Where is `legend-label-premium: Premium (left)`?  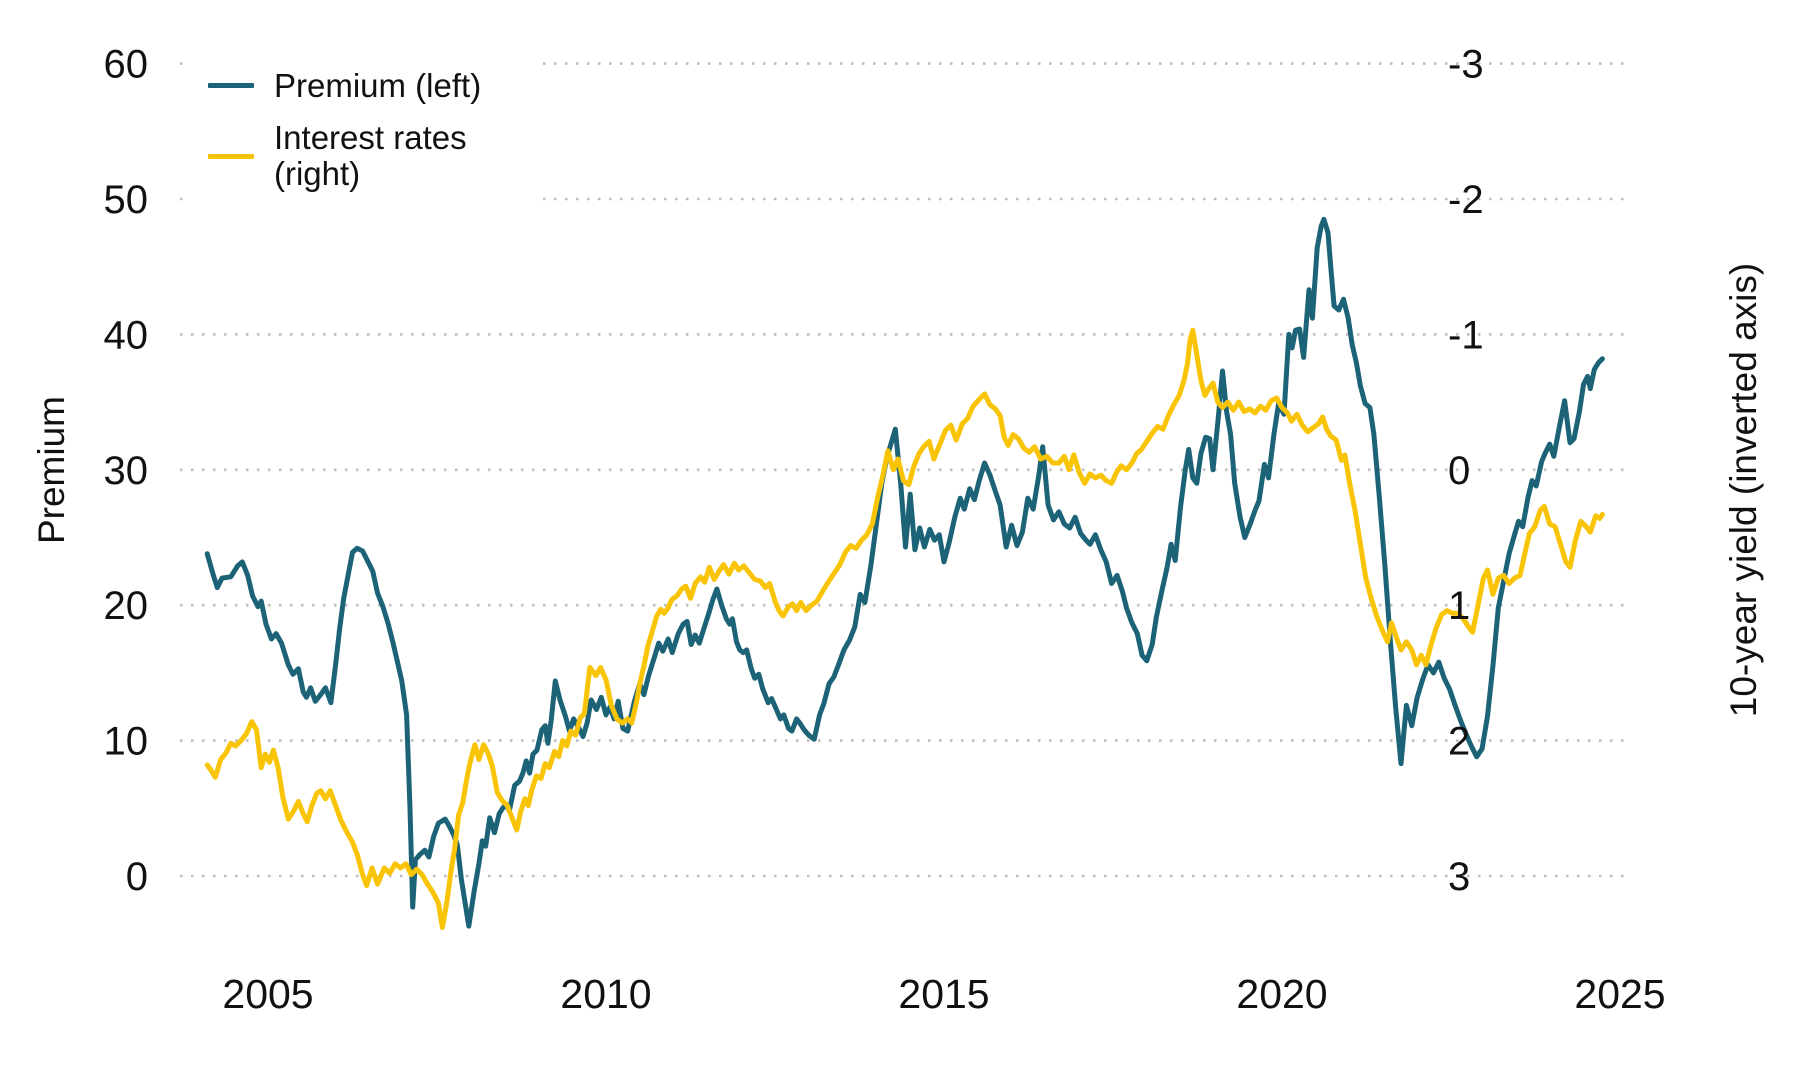 legend-label-premium: Premium (left) is located at coordinates (378, 85).